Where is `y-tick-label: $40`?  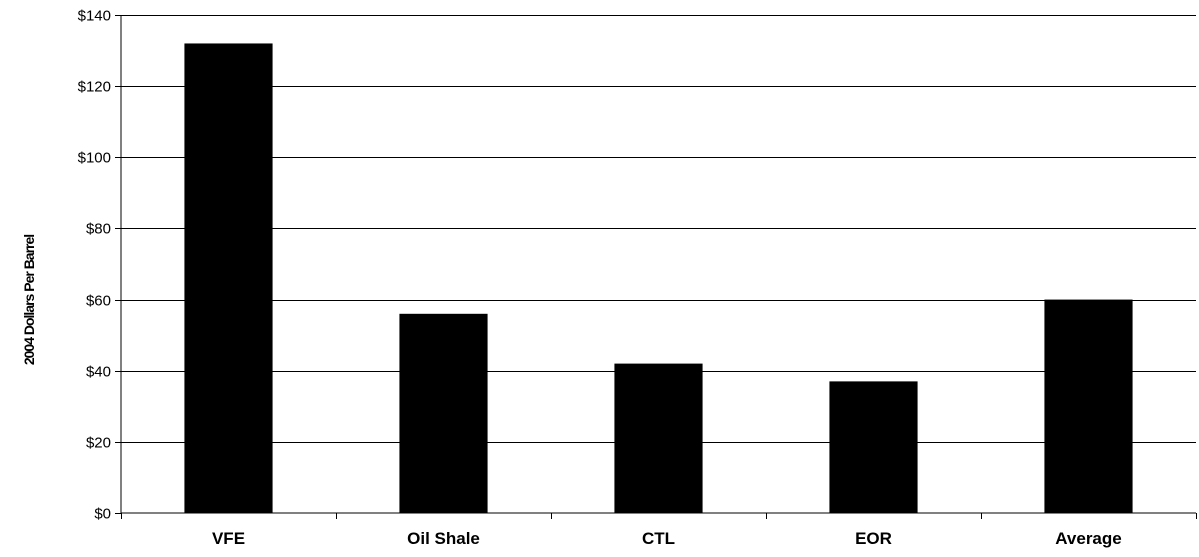 y-tick-label: $40 is located at coordinates (98, 372).